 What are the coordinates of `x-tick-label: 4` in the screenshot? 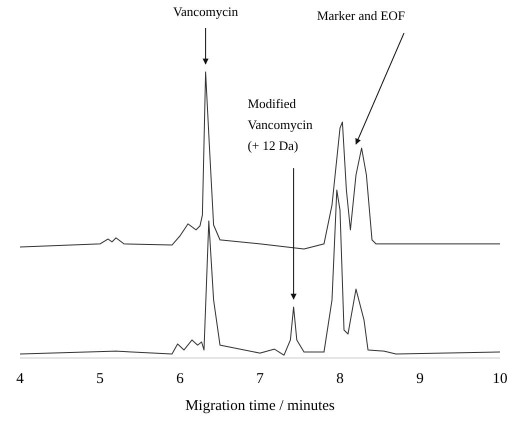 It's located at (20, 379).